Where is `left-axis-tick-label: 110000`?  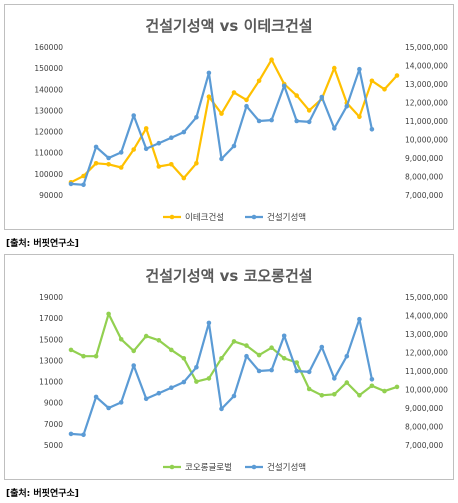 left-axis-tick-label: 110000 is located at coordinates (48, 153).